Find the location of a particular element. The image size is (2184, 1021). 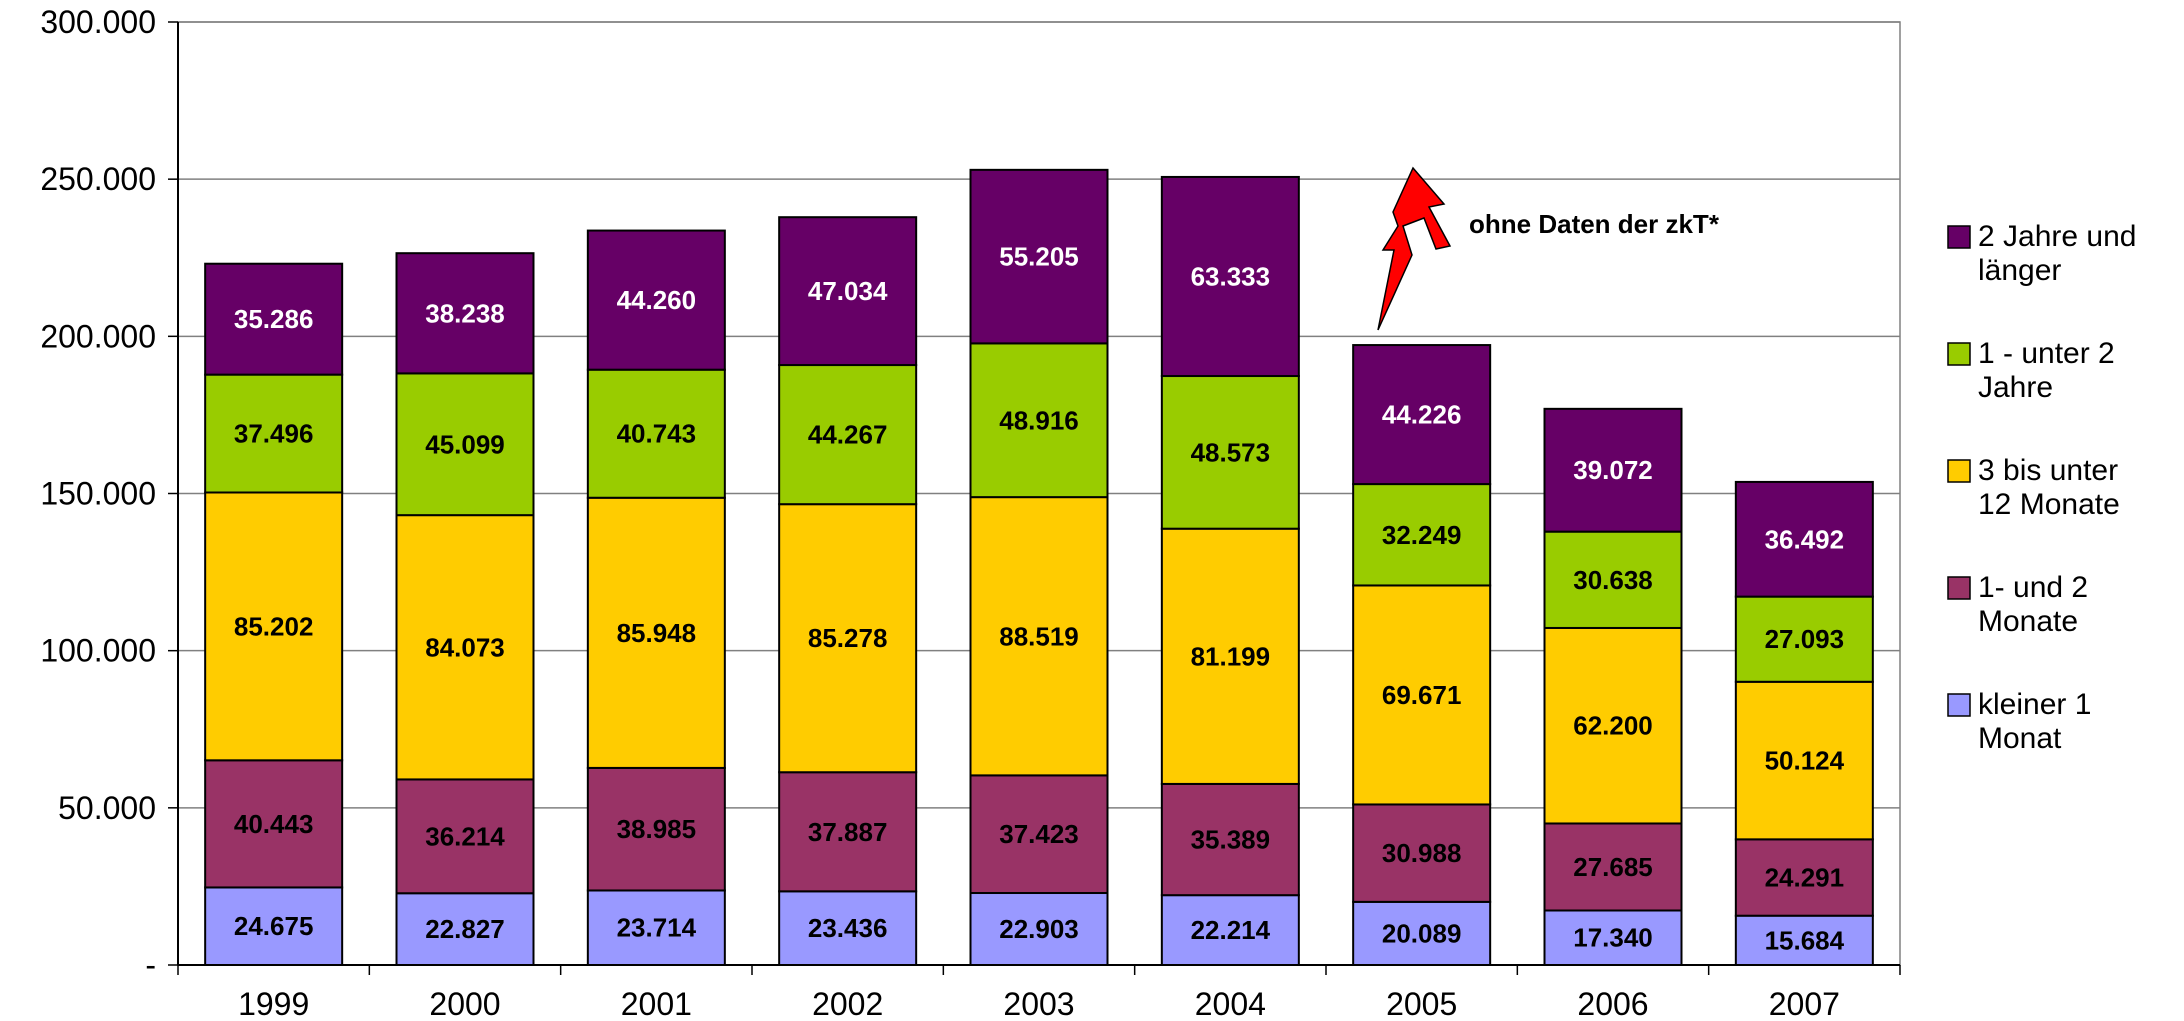

data-label: 27.093 is located at coordinates (1805, 639).